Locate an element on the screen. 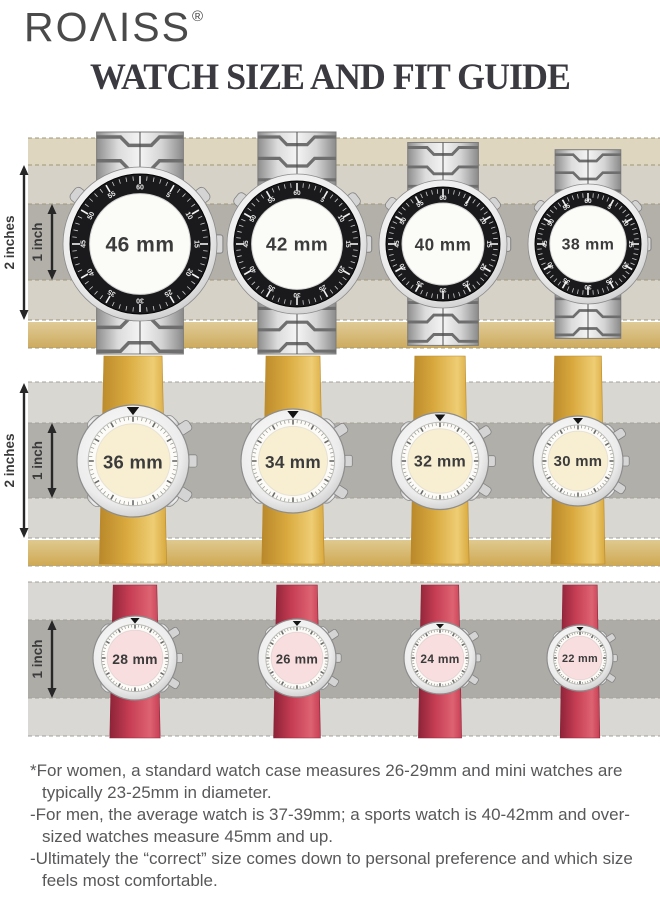  watch-size-label: 28 mm is located at coordinates (135, 659).